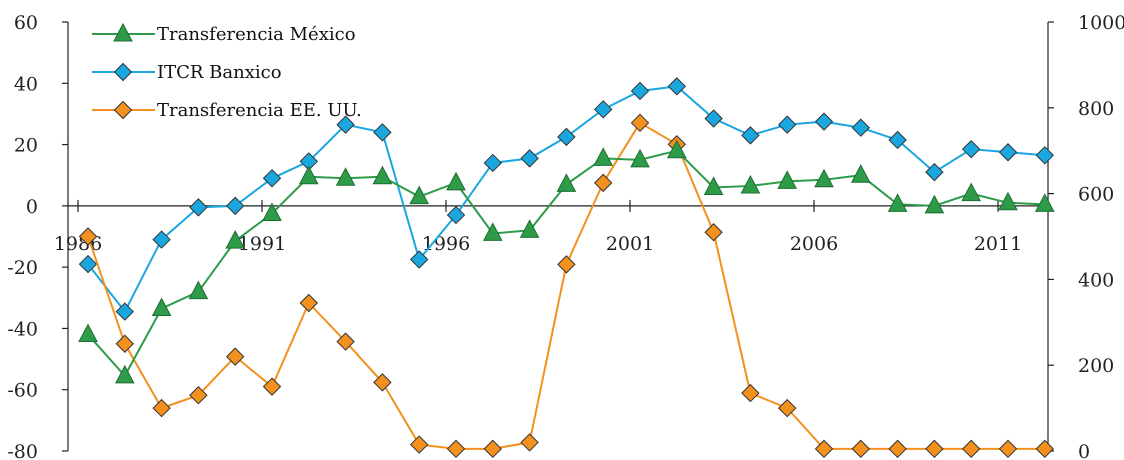 This screenshot has height=460, width=1124. Describe the element at coordinates (1096, 280) in the screenshot. I see `y-right-tick-label: 400` at that location.